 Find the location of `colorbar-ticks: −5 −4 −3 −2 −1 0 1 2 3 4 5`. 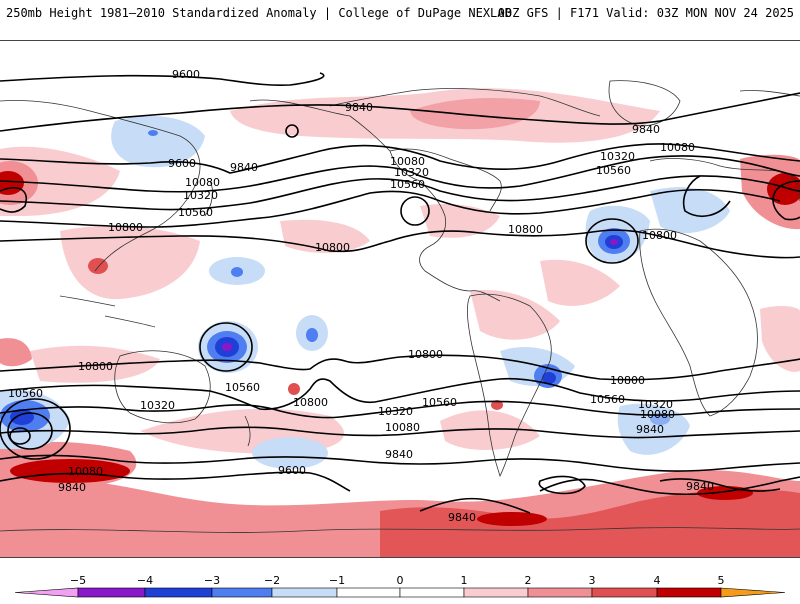

colorbar-ticks: −5 −4 −3 −2 −1 0 1 2 3 4 5 is located at coordinates (397, 580).